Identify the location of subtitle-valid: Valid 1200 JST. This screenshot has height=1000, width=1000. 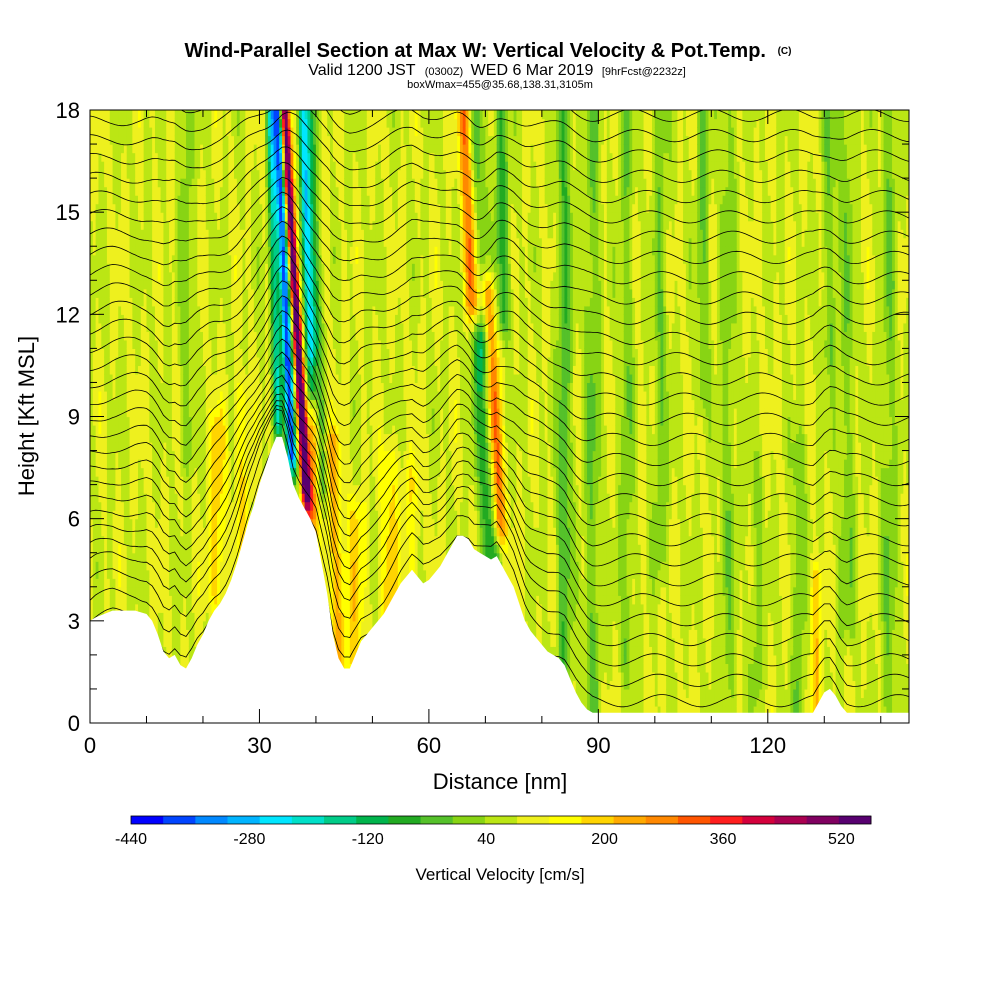
(362, 70).